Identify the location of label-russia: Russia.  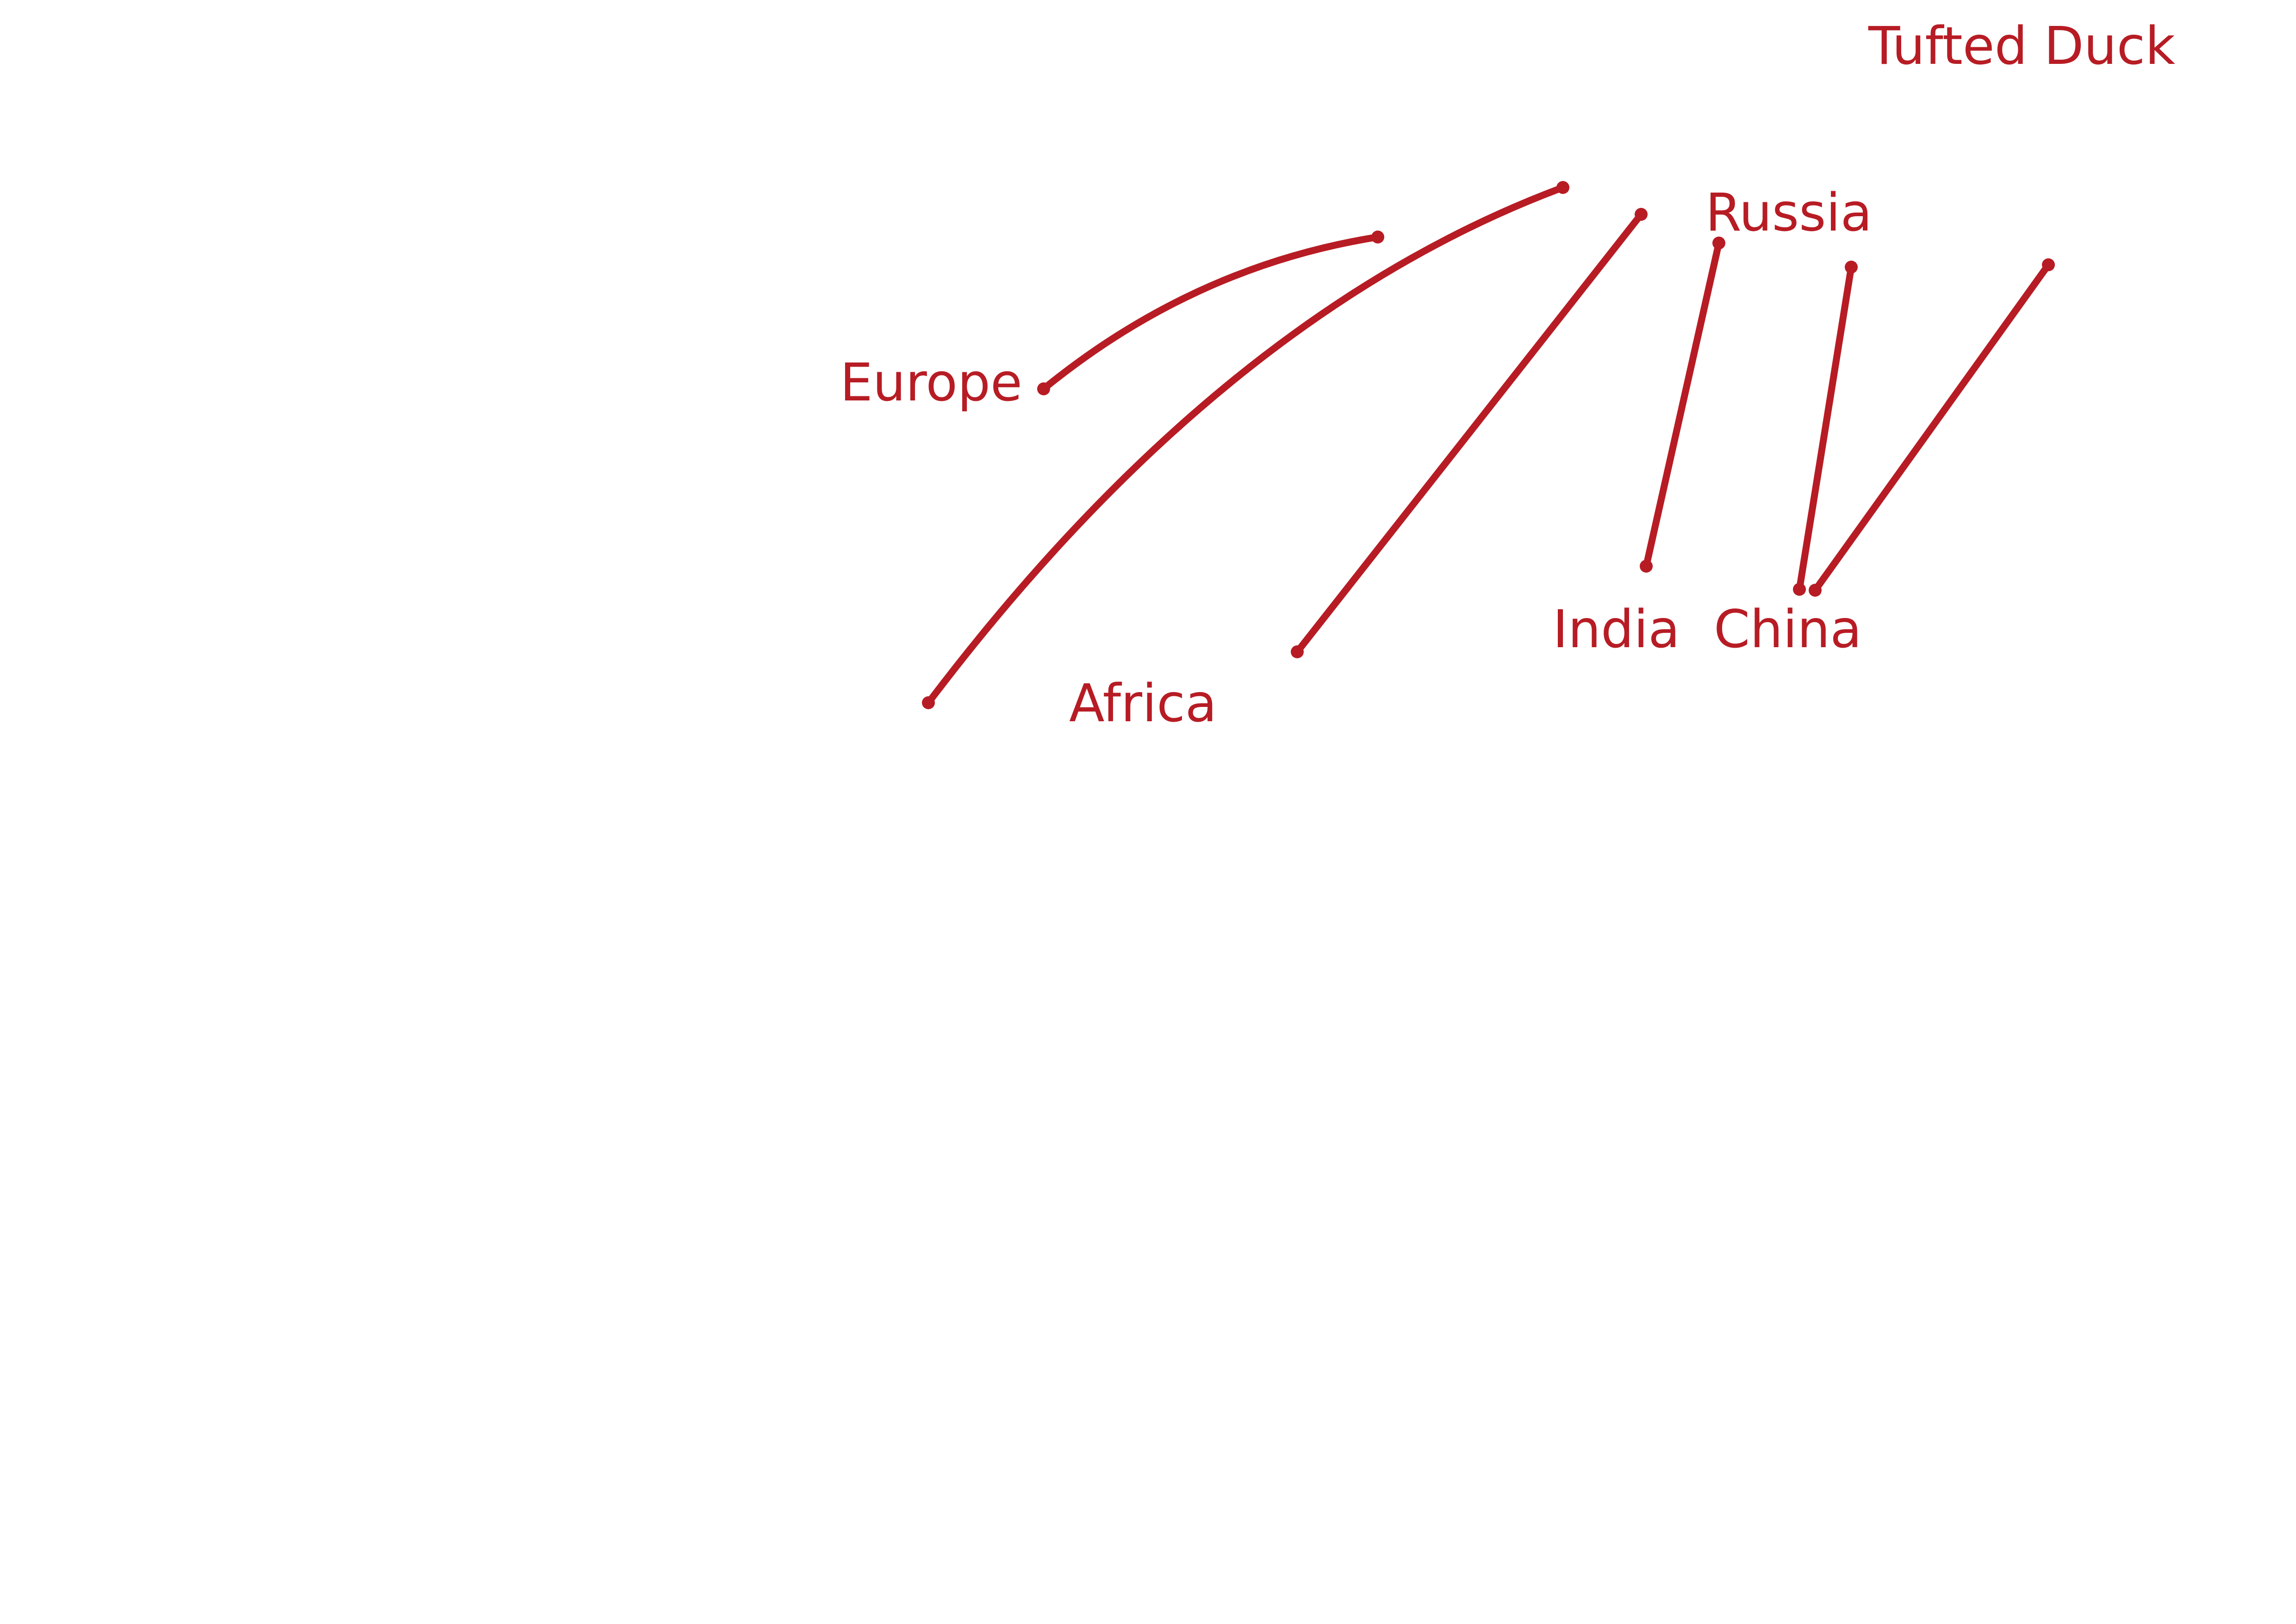
(1788, 213).